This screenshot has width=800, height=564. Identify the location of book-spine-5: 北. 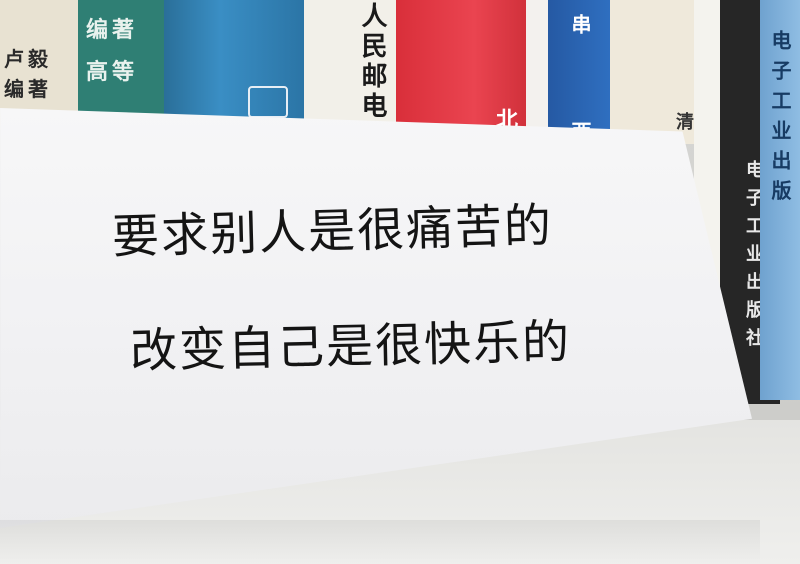
(461, 67).